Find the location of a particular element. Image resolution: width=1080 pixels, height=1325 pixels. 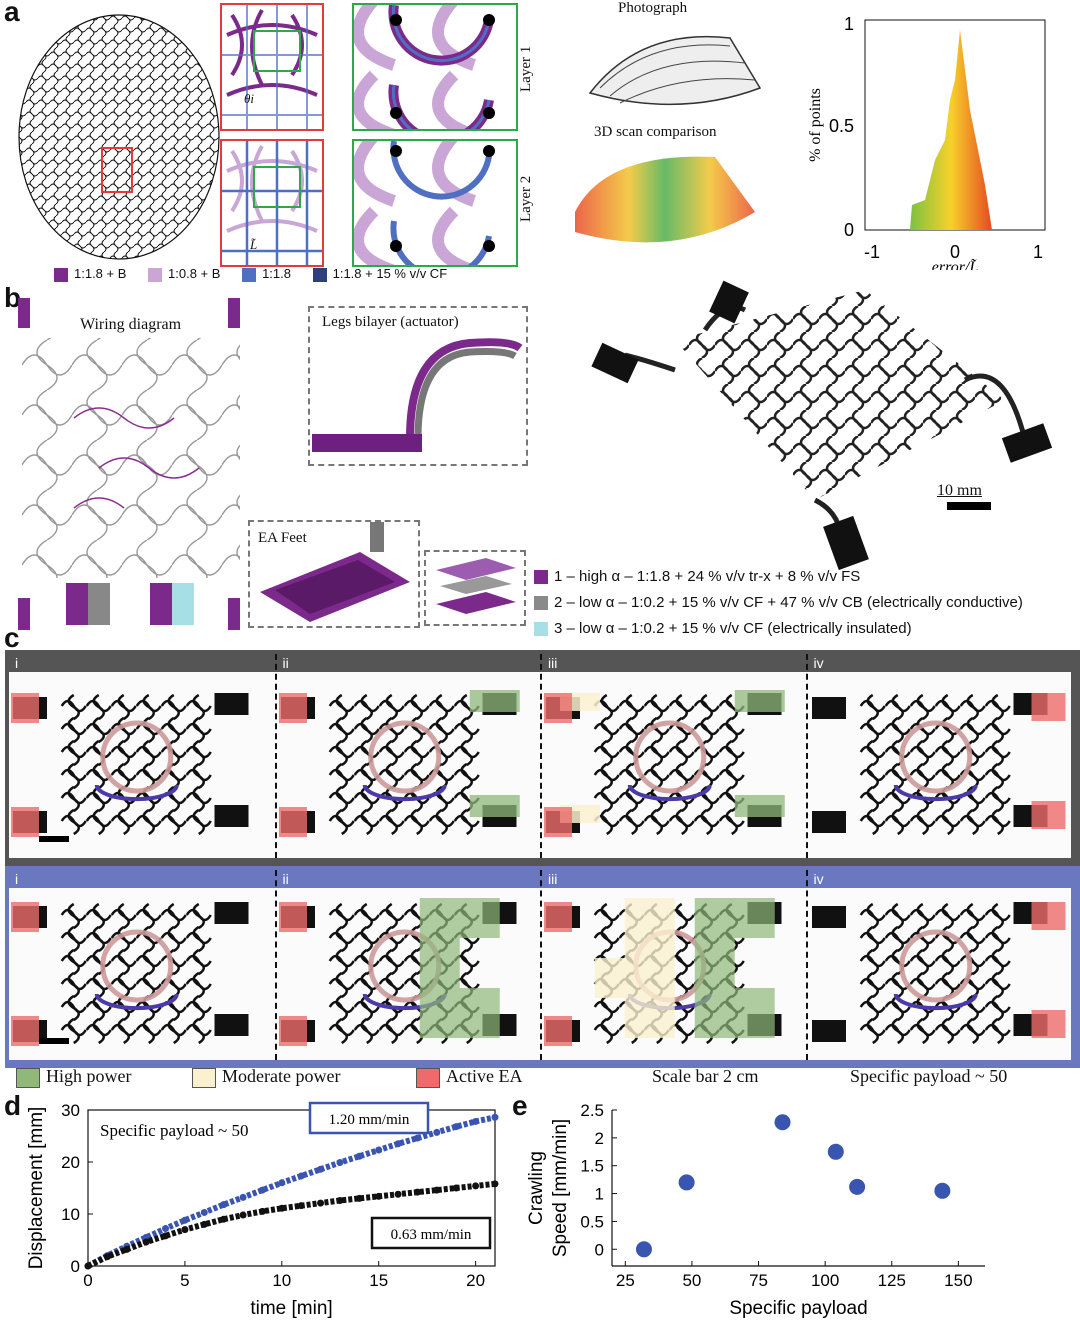

scale-10mm-label: 10 mm is located at coordinates (959, 490).